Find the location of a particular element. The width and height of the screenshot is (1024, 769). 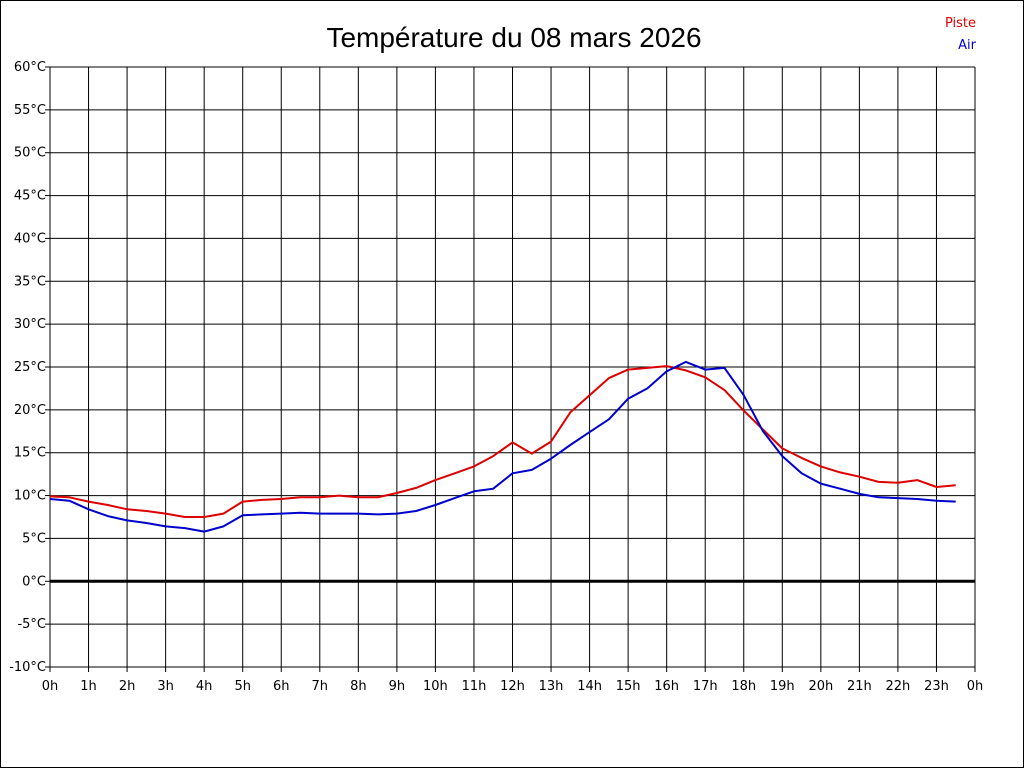

y-tick-label: 30°C is located at coordinates (30, 324).